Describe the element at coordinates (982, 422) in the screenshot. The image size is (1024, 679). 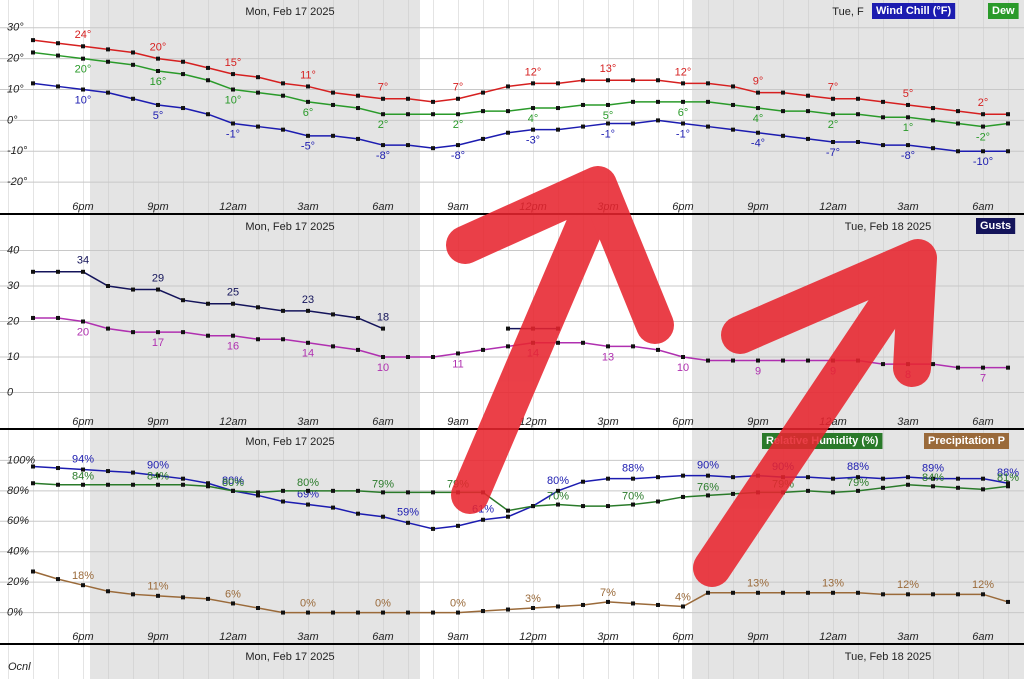
I see `x-tick-label: 6am` at that location.